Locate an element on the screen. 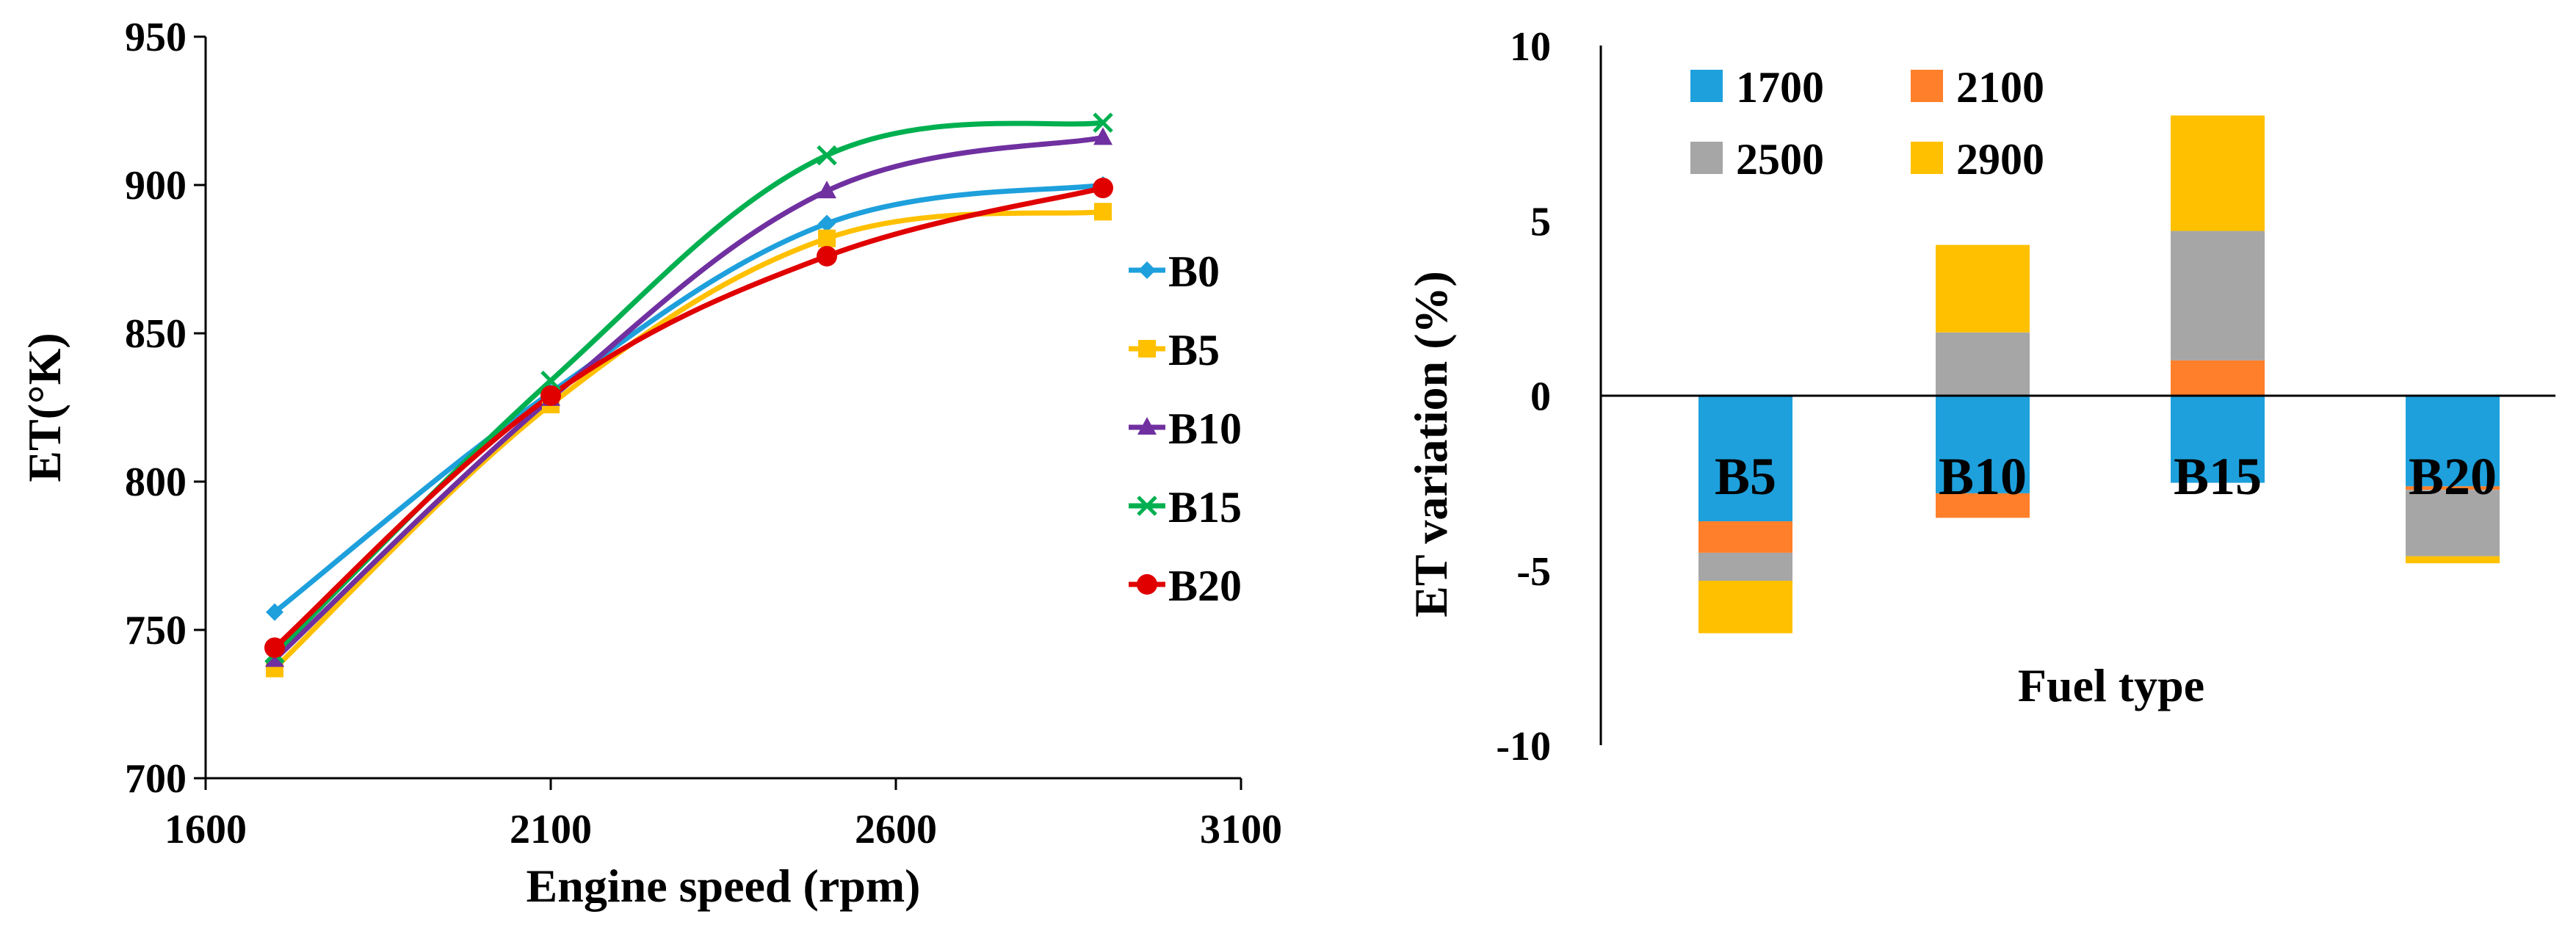 The height and width of the screenshot is (939, 2576). legend-item-2500: 2500 is located at coordinates (1757, 159).